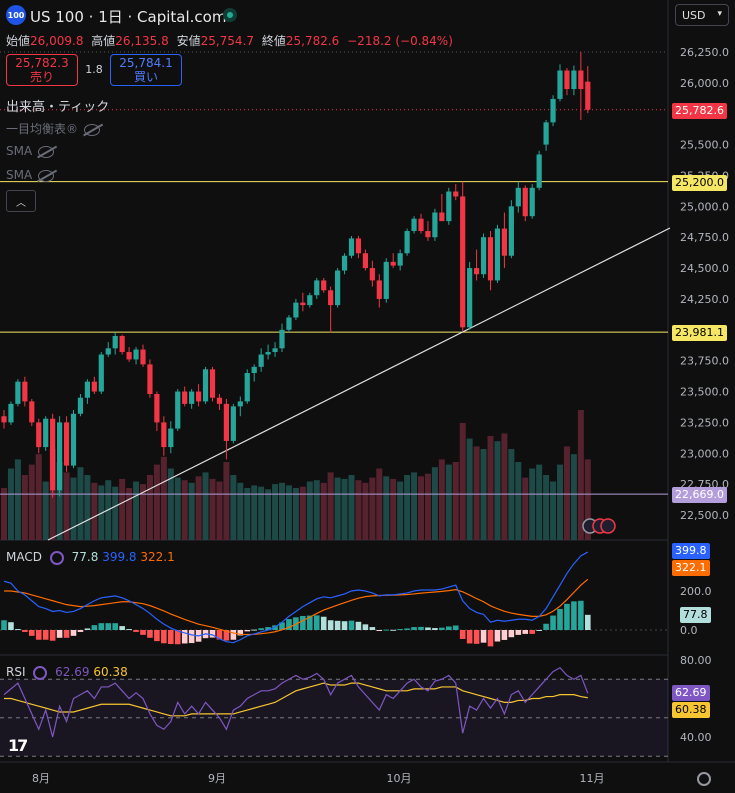 The height and width of the screenshot is (793, 735). What do you see at coordinates (704, 779) in the screenshot?
I see `gear-icon` at bounding box center [704, 779].